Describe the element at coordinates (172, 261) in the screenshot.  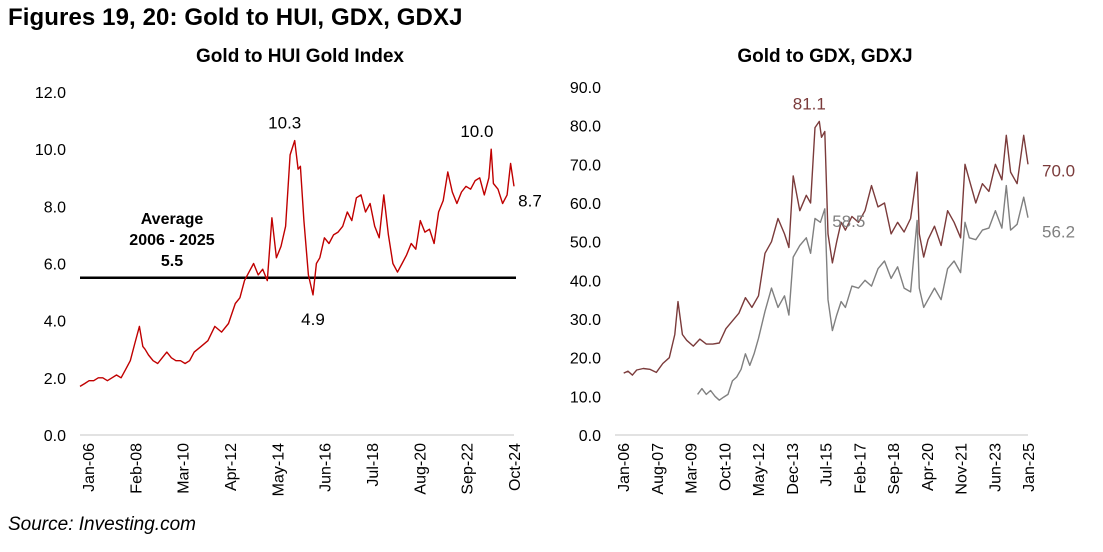
I see `average-label: 5.5` at that location.